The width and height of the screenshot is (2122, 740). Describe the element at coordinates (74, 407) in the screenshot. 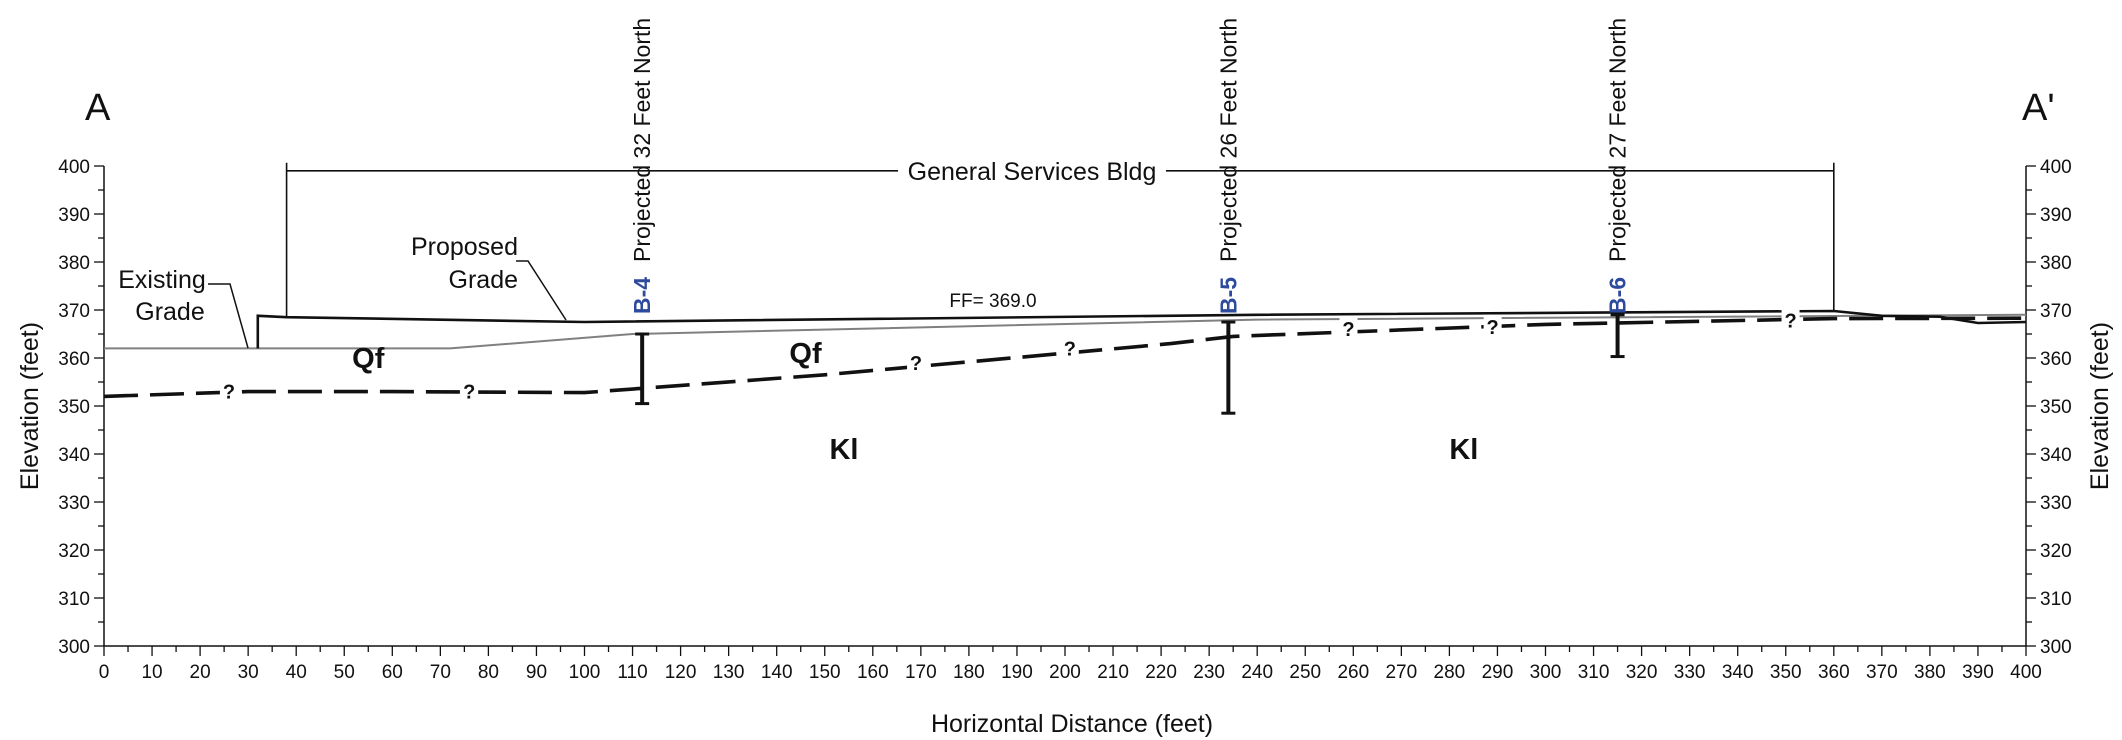

I see `y-tick-label-left: 350` at that location.